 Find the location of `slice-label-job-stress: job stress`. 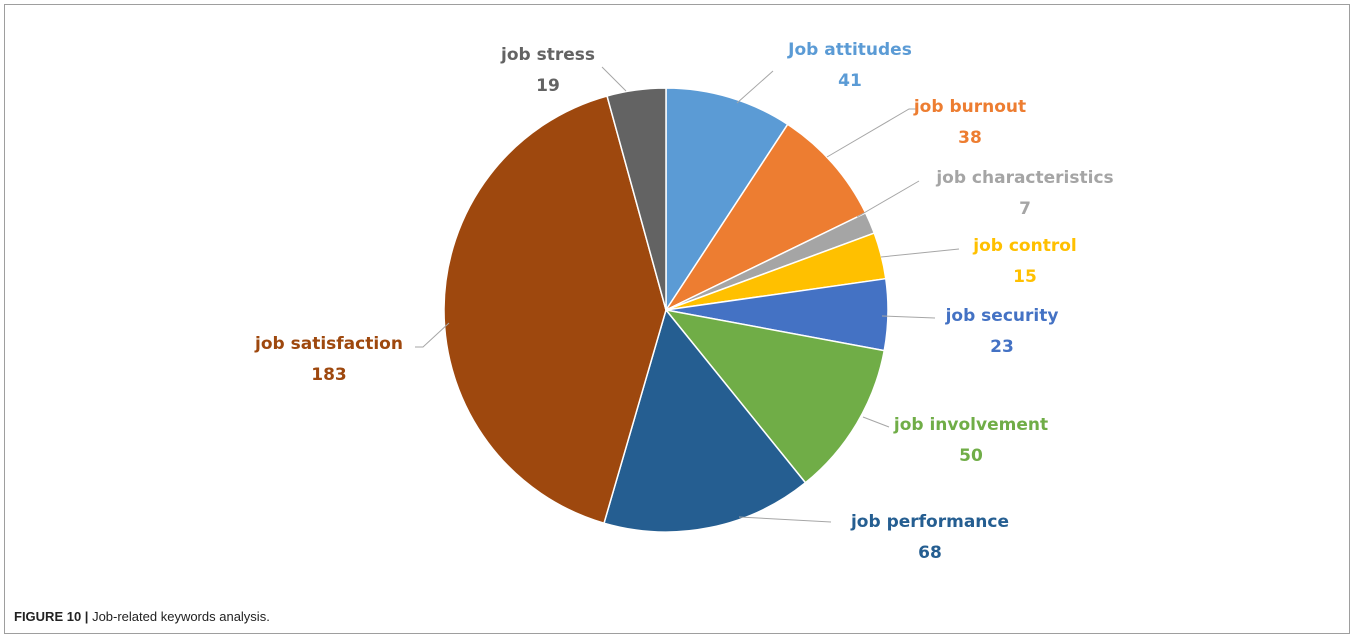

slice-label-job-stress: job stress is located at coordinates (547, 55).